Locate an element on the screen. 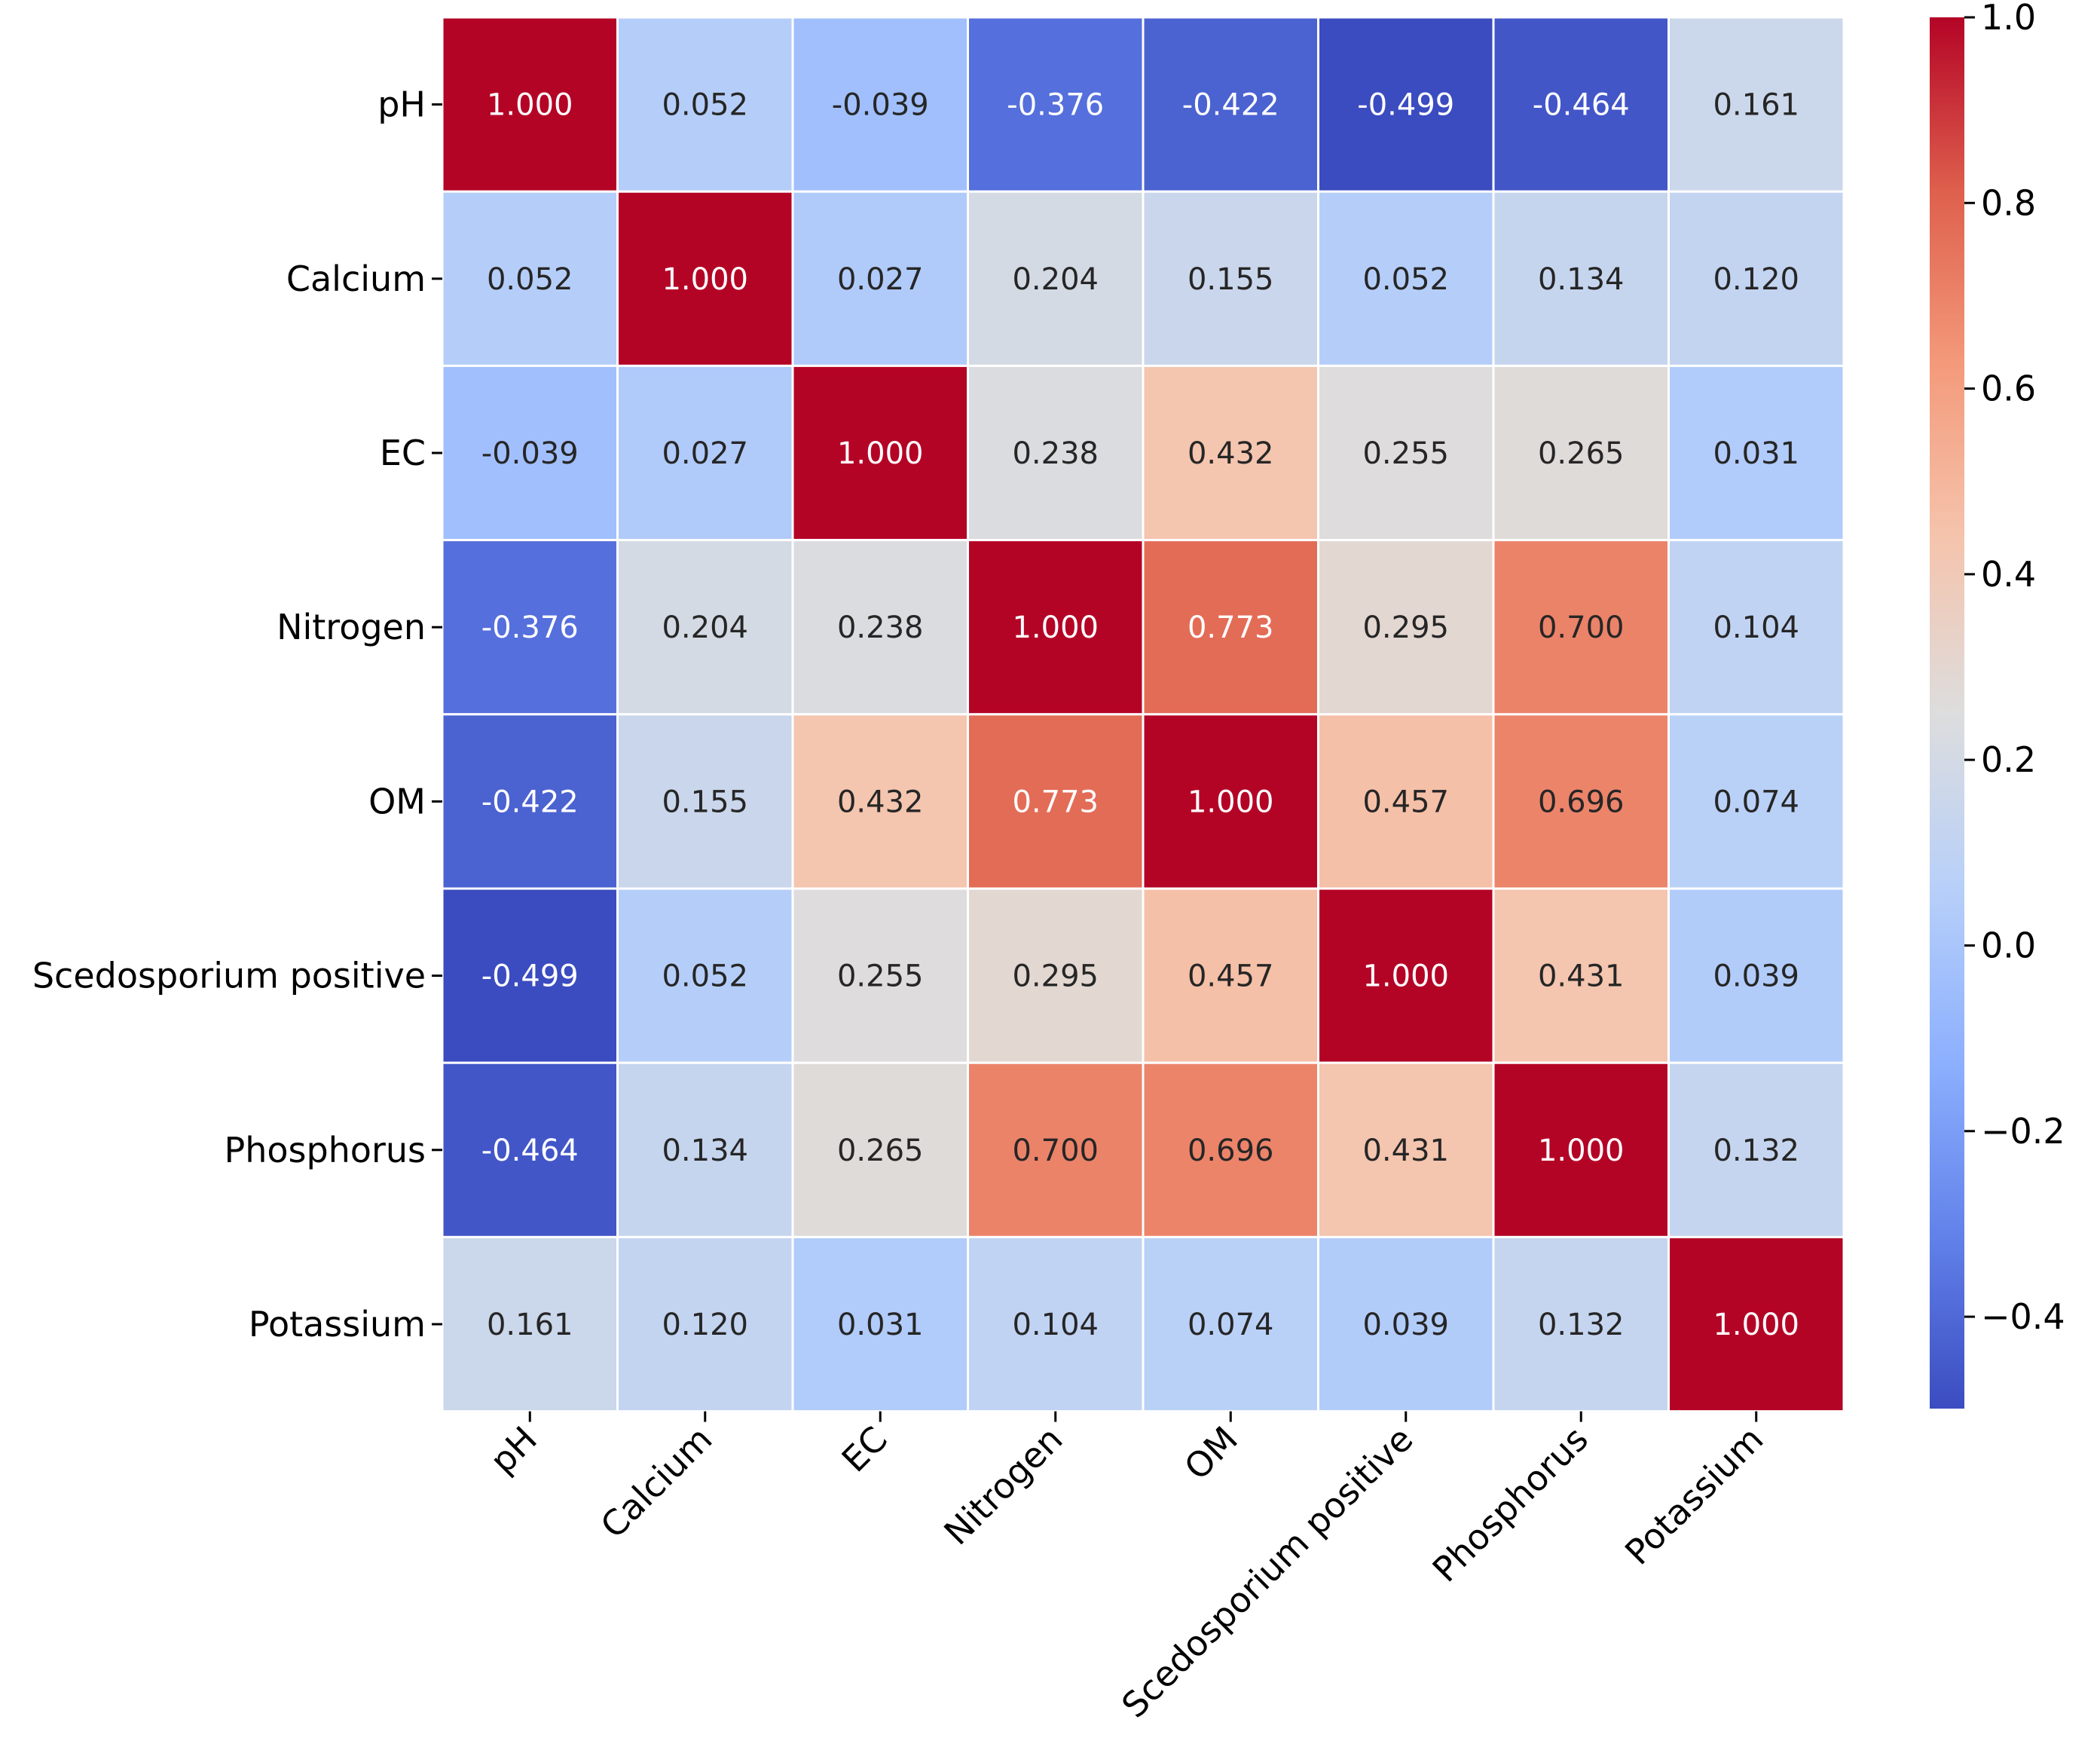  colorbar-tick-label: −0.4 is located at coordinates (2023, 1316).